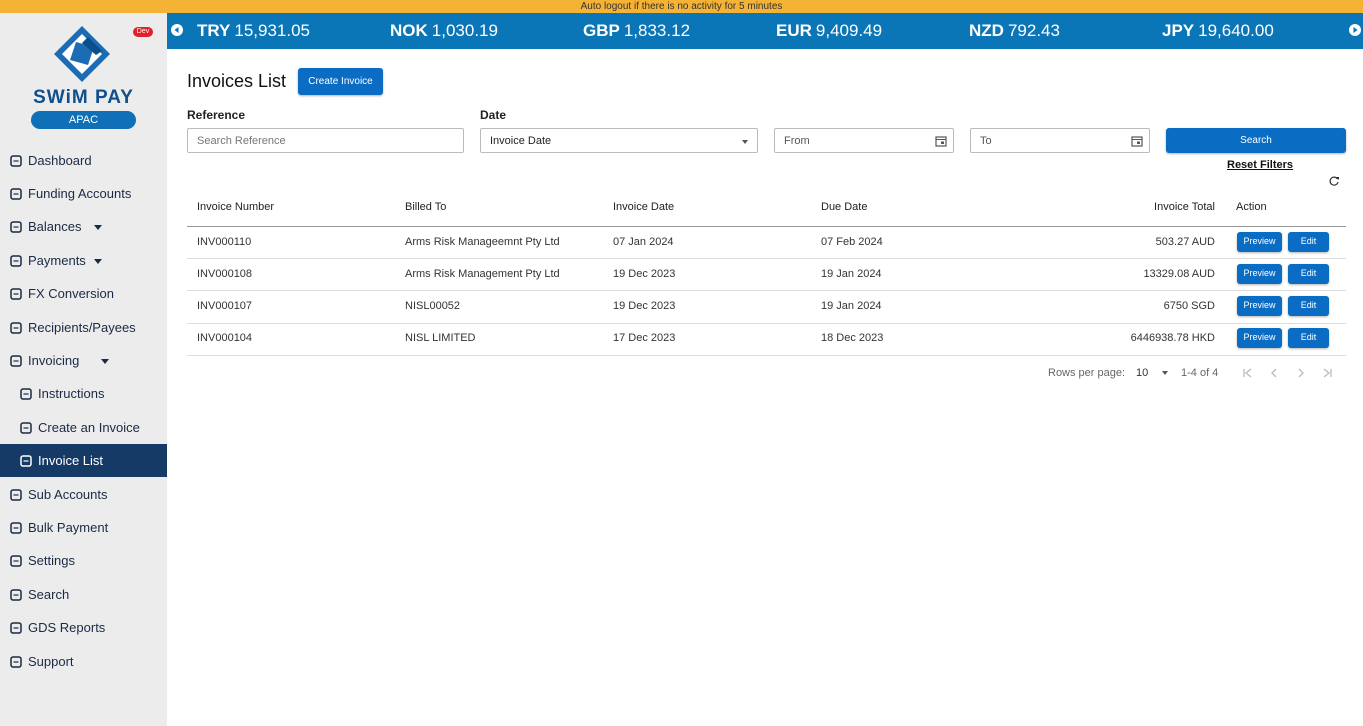 The width and height of the screenshot is (1363, 726). Describe the element at coordinates (68, 494) in the screenshot. I see `nav-label: Sub Accounts` at that location.